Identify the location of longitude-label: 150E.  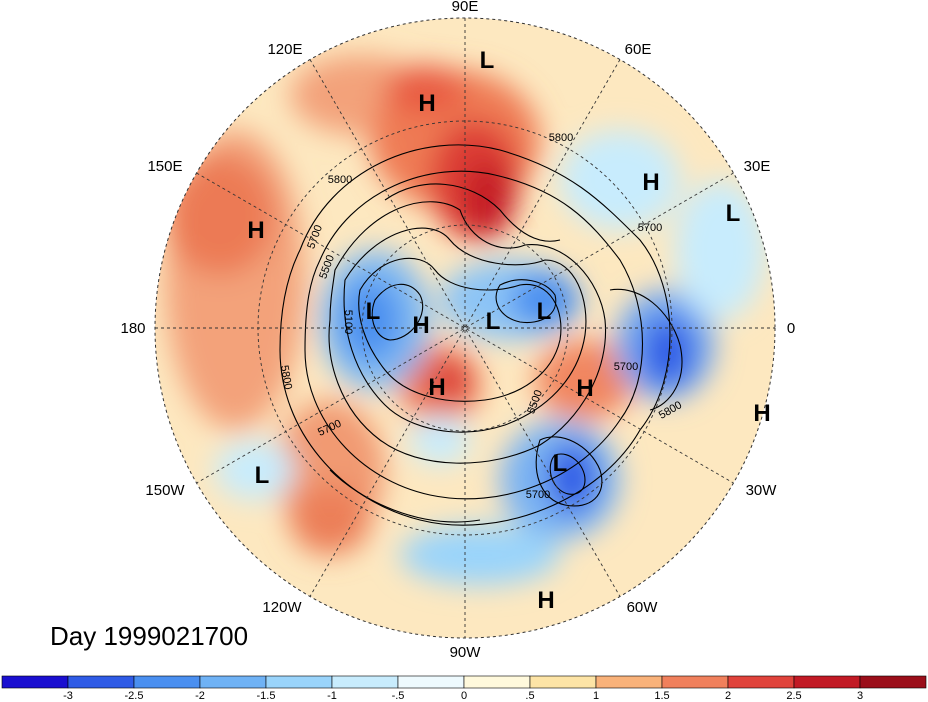
(164, 166).